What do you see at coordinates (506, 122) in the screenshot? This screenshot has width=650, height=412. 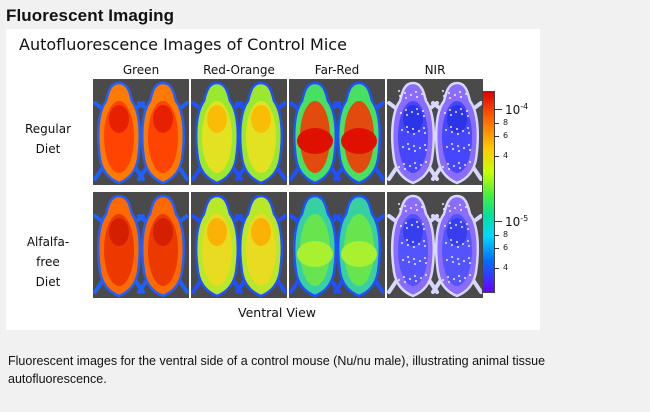 I see `colorbar-minor-label: 8` at bounding box center [506, 122].